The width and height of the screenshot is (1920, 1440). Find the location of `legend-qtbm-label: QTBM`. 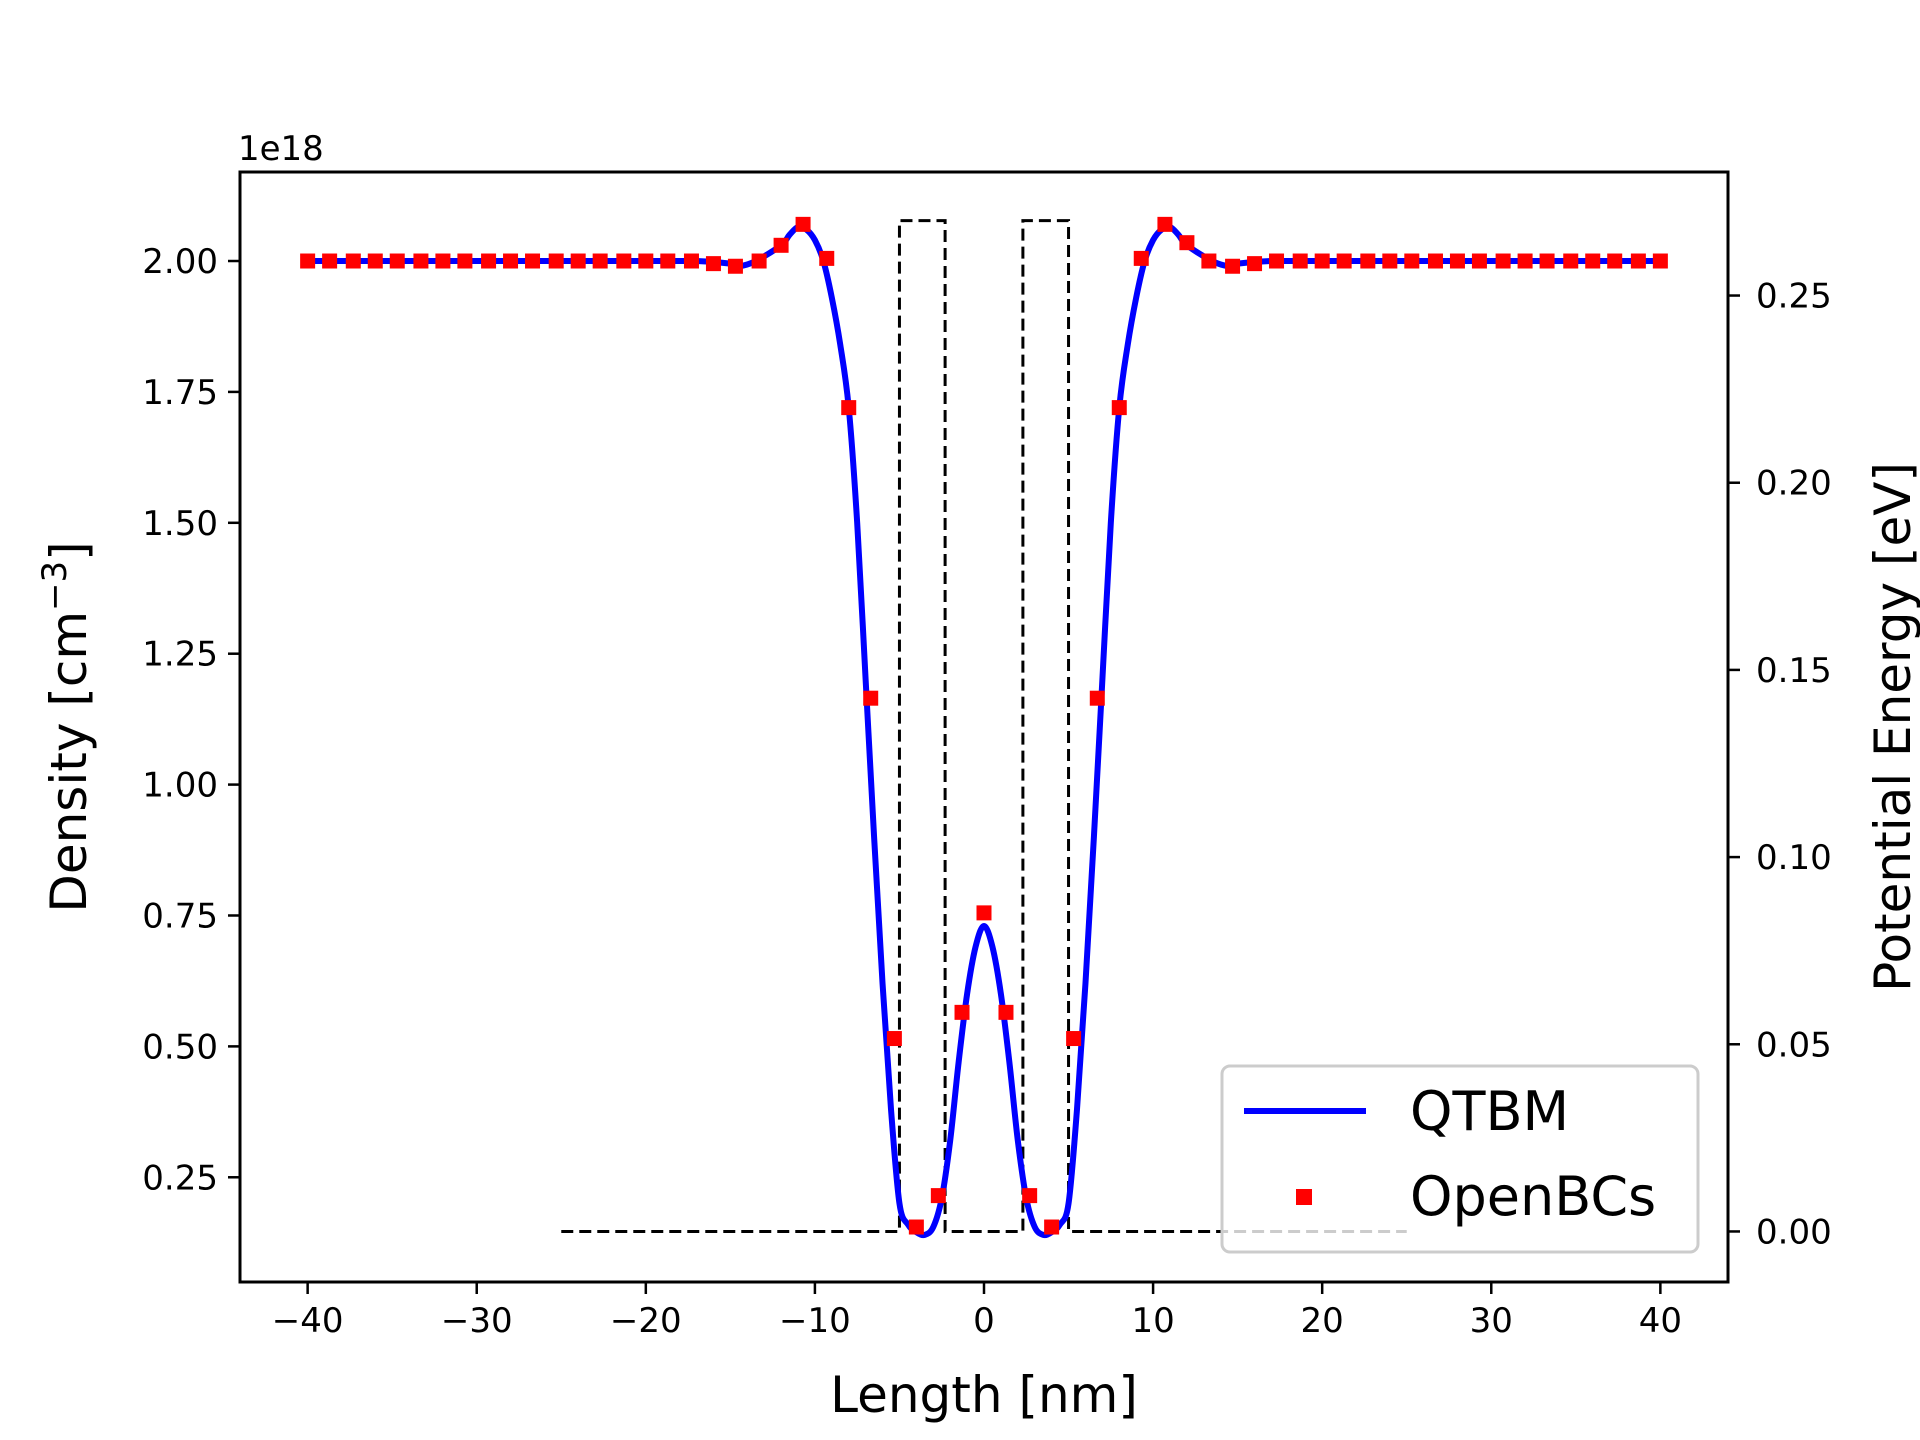

legend-qtbm-label: QTBM is located at coordinates (1489, 1111).